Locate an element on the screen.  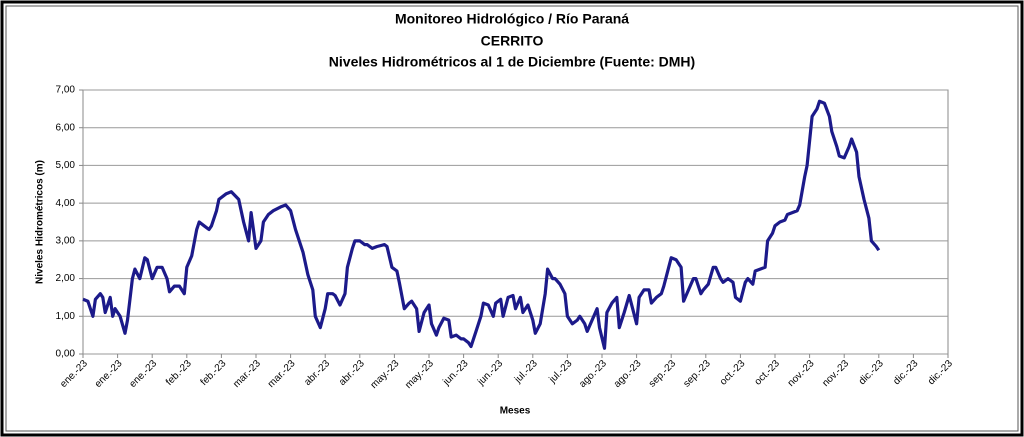
x-axis-label: Meses is located at coordinates (515, 411).